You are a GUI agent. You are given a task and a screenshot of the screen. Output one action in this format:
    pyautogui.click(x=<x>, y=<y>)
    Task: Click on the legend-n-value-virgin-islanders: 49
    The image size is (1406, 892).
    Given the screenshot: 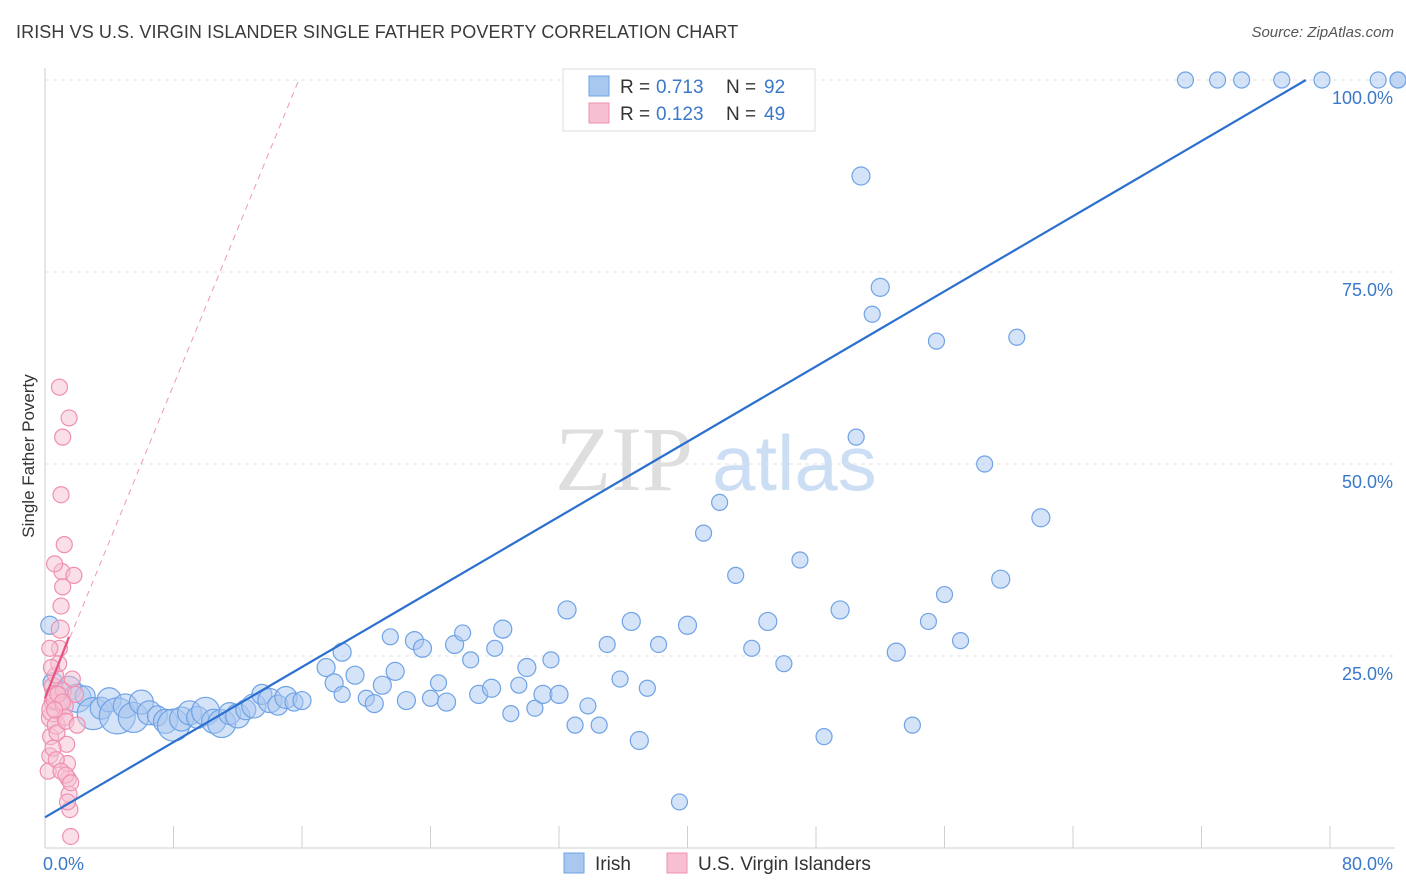 What is the action you would take?
    pyautogui.click(x=774, y=114)
    